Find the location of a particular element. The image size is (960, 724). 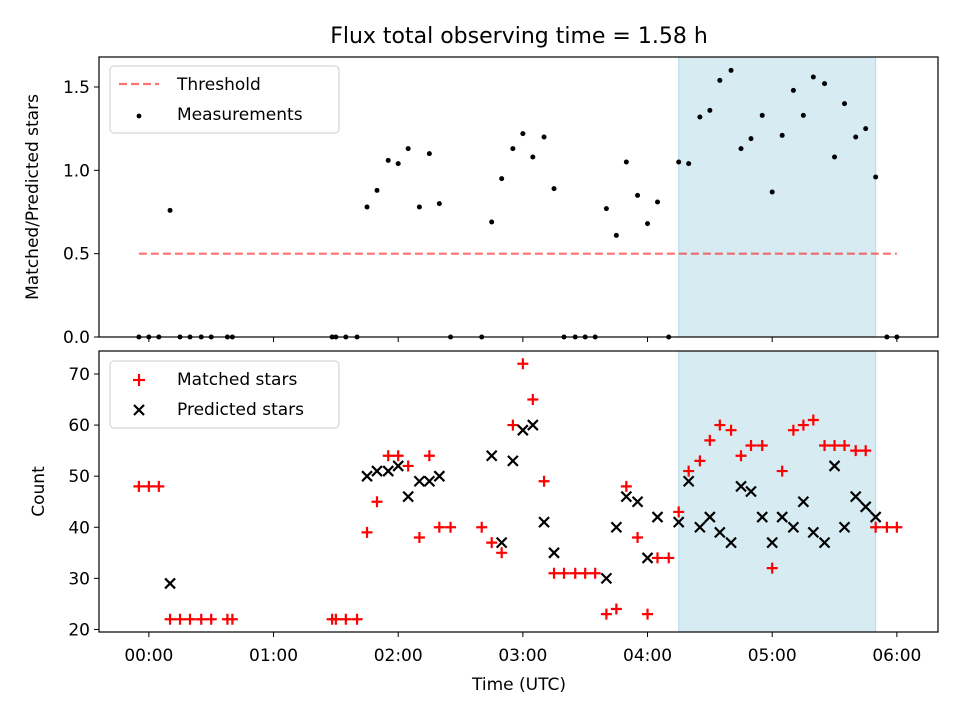

legend-threshold-label: Threshold is located at coordinates (218, 85).